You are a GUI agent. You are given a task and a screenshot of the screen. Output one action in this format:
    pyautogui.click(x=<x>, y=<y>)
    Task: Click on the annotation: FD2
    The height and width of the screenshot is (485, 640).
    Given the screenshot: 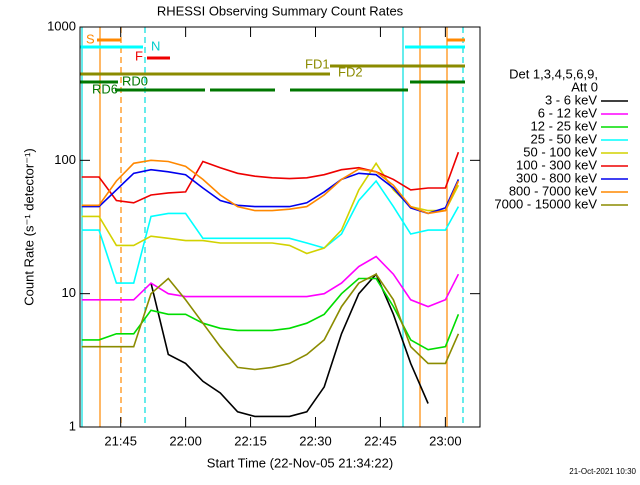 What is the action you would take?
    pyautogui.click(x=350, y=71)
    